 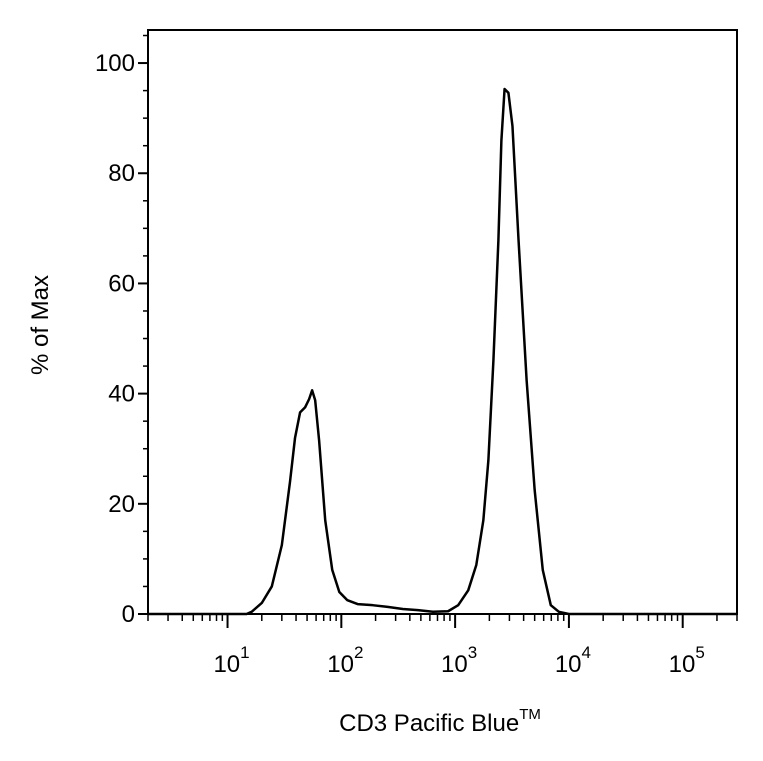 What do you see at coordinates (121, 504) in the screenshot?
I see `y-tick-label: 20` at bounding box center [121, 504].